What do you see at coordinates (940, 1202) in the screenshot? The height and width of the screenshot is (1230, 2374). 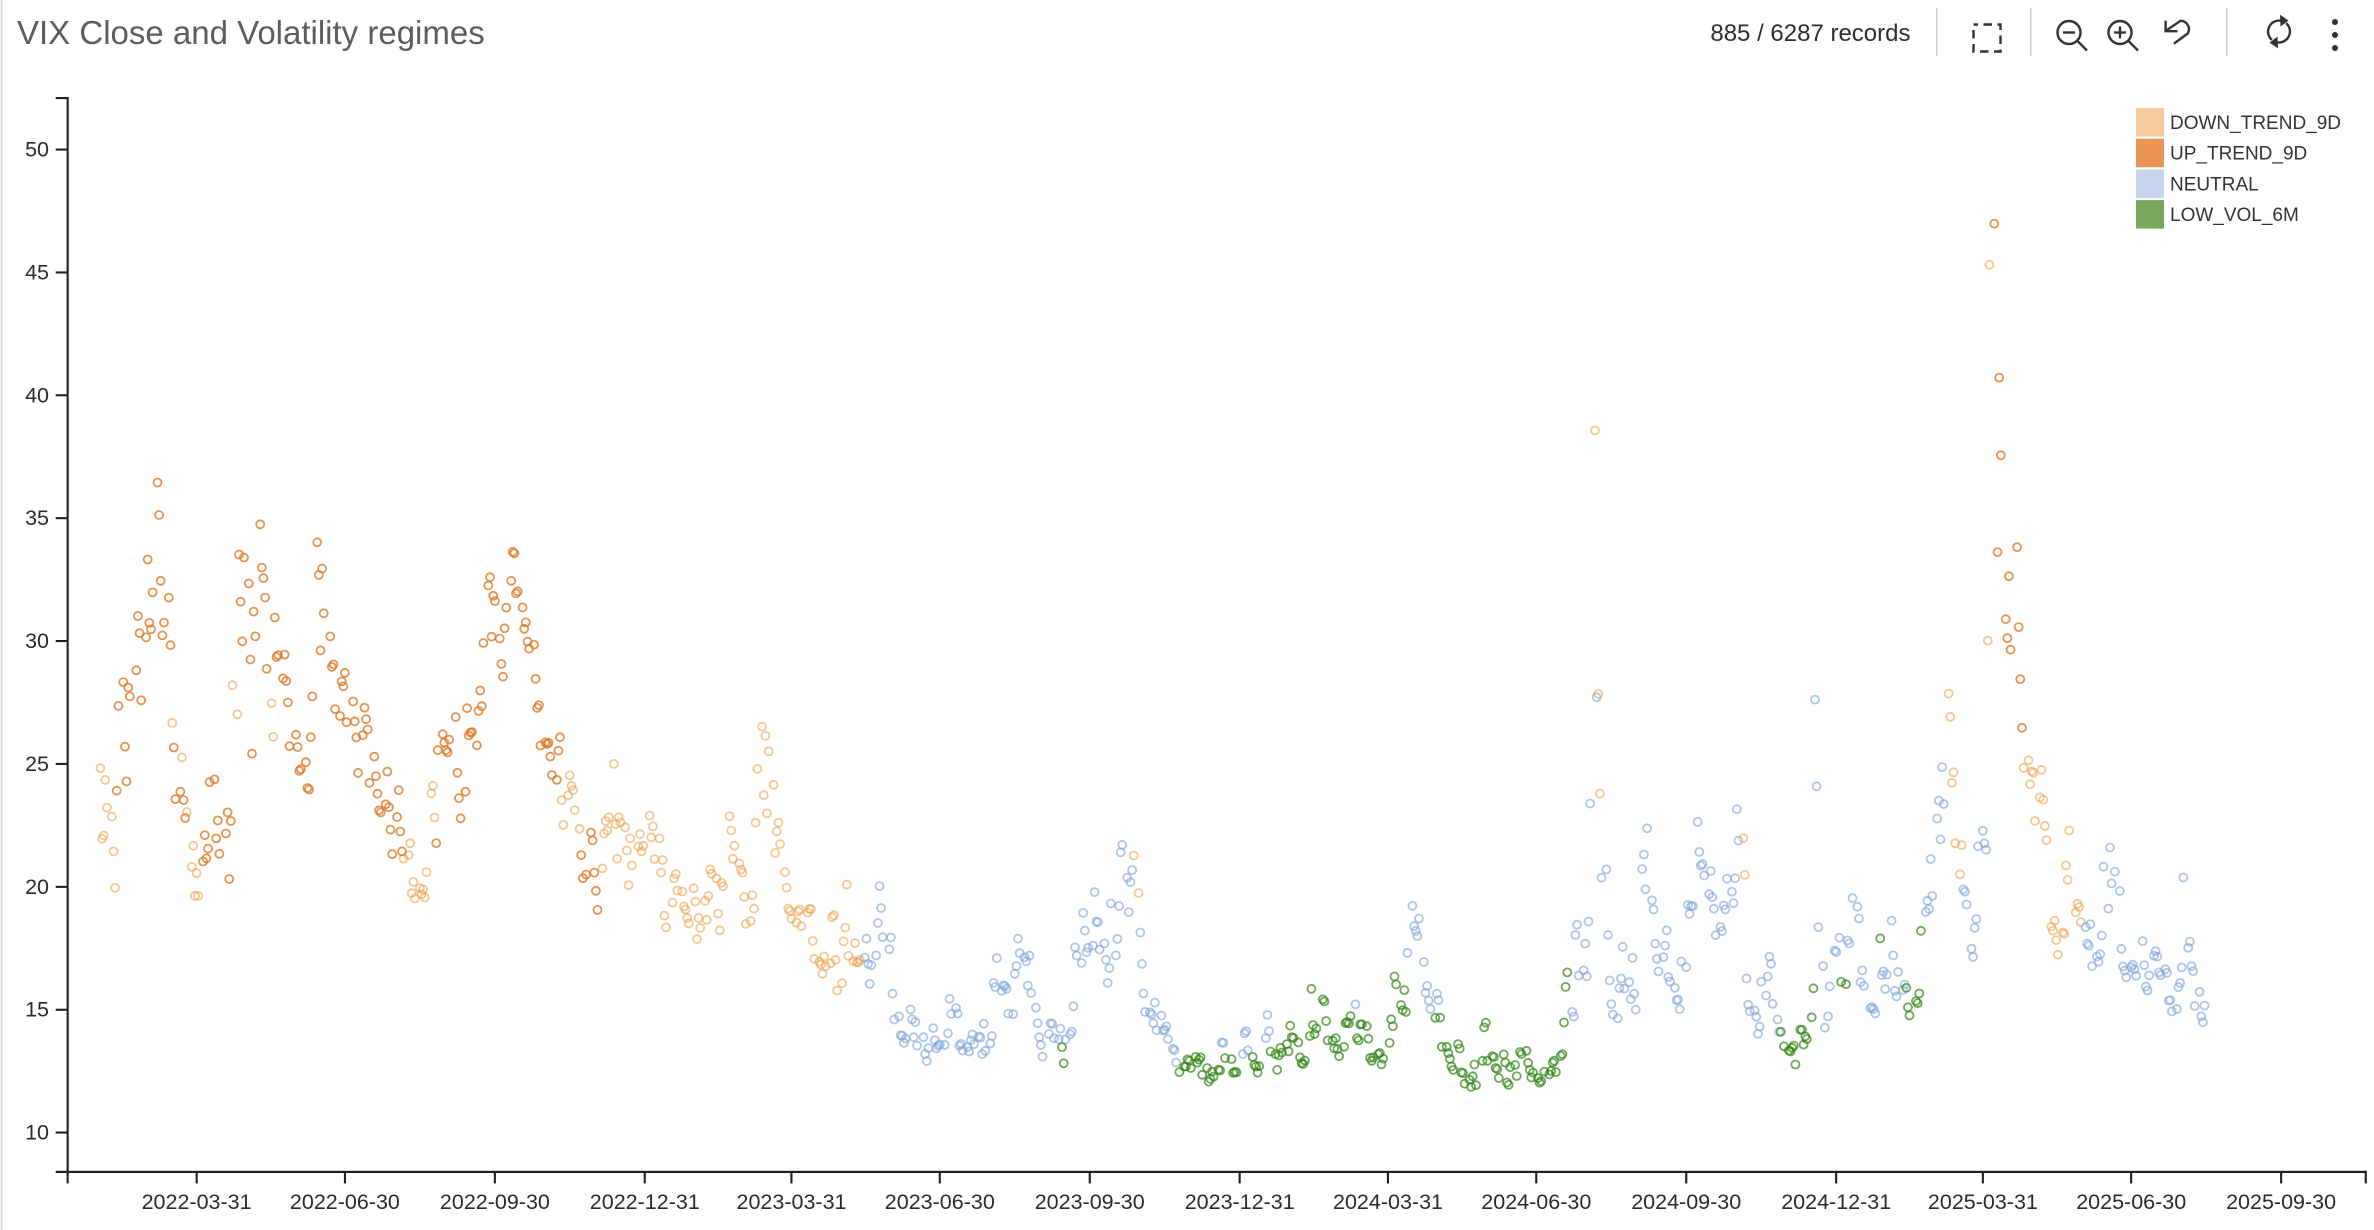 I see `svg-text: 2023-06-30` at bounding box center [940, 1202].